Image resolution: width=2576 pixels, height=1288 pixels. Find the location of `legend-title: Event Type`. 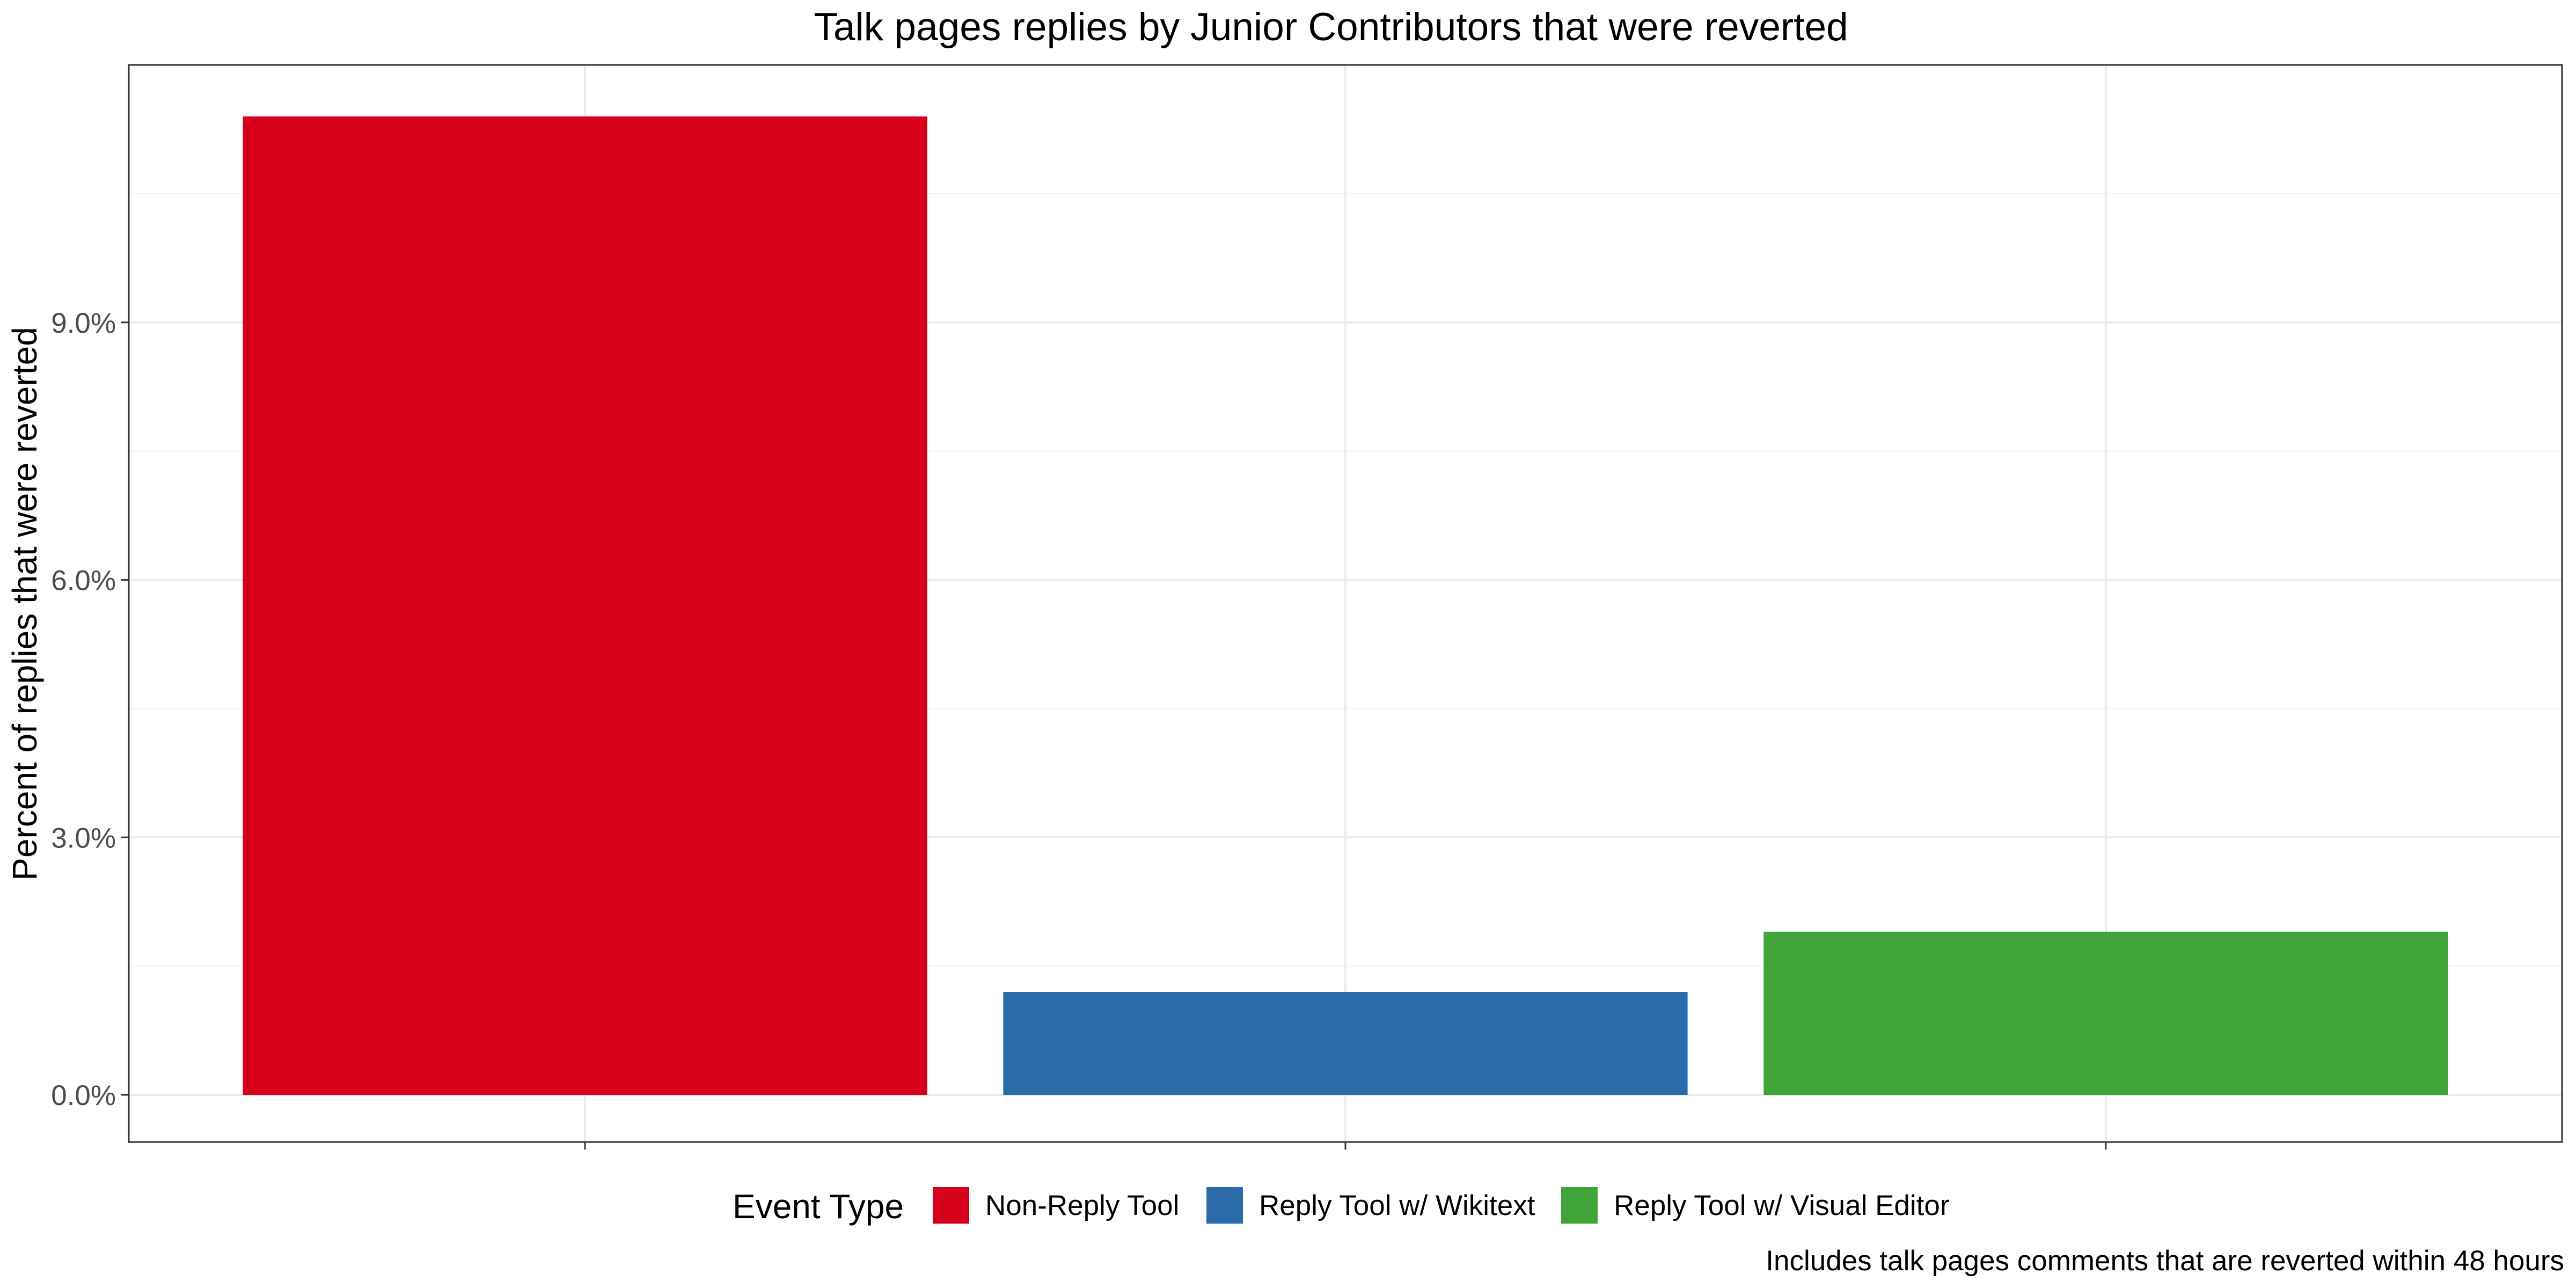

legend-title: Event Type is located at coordinates (818, 1206).